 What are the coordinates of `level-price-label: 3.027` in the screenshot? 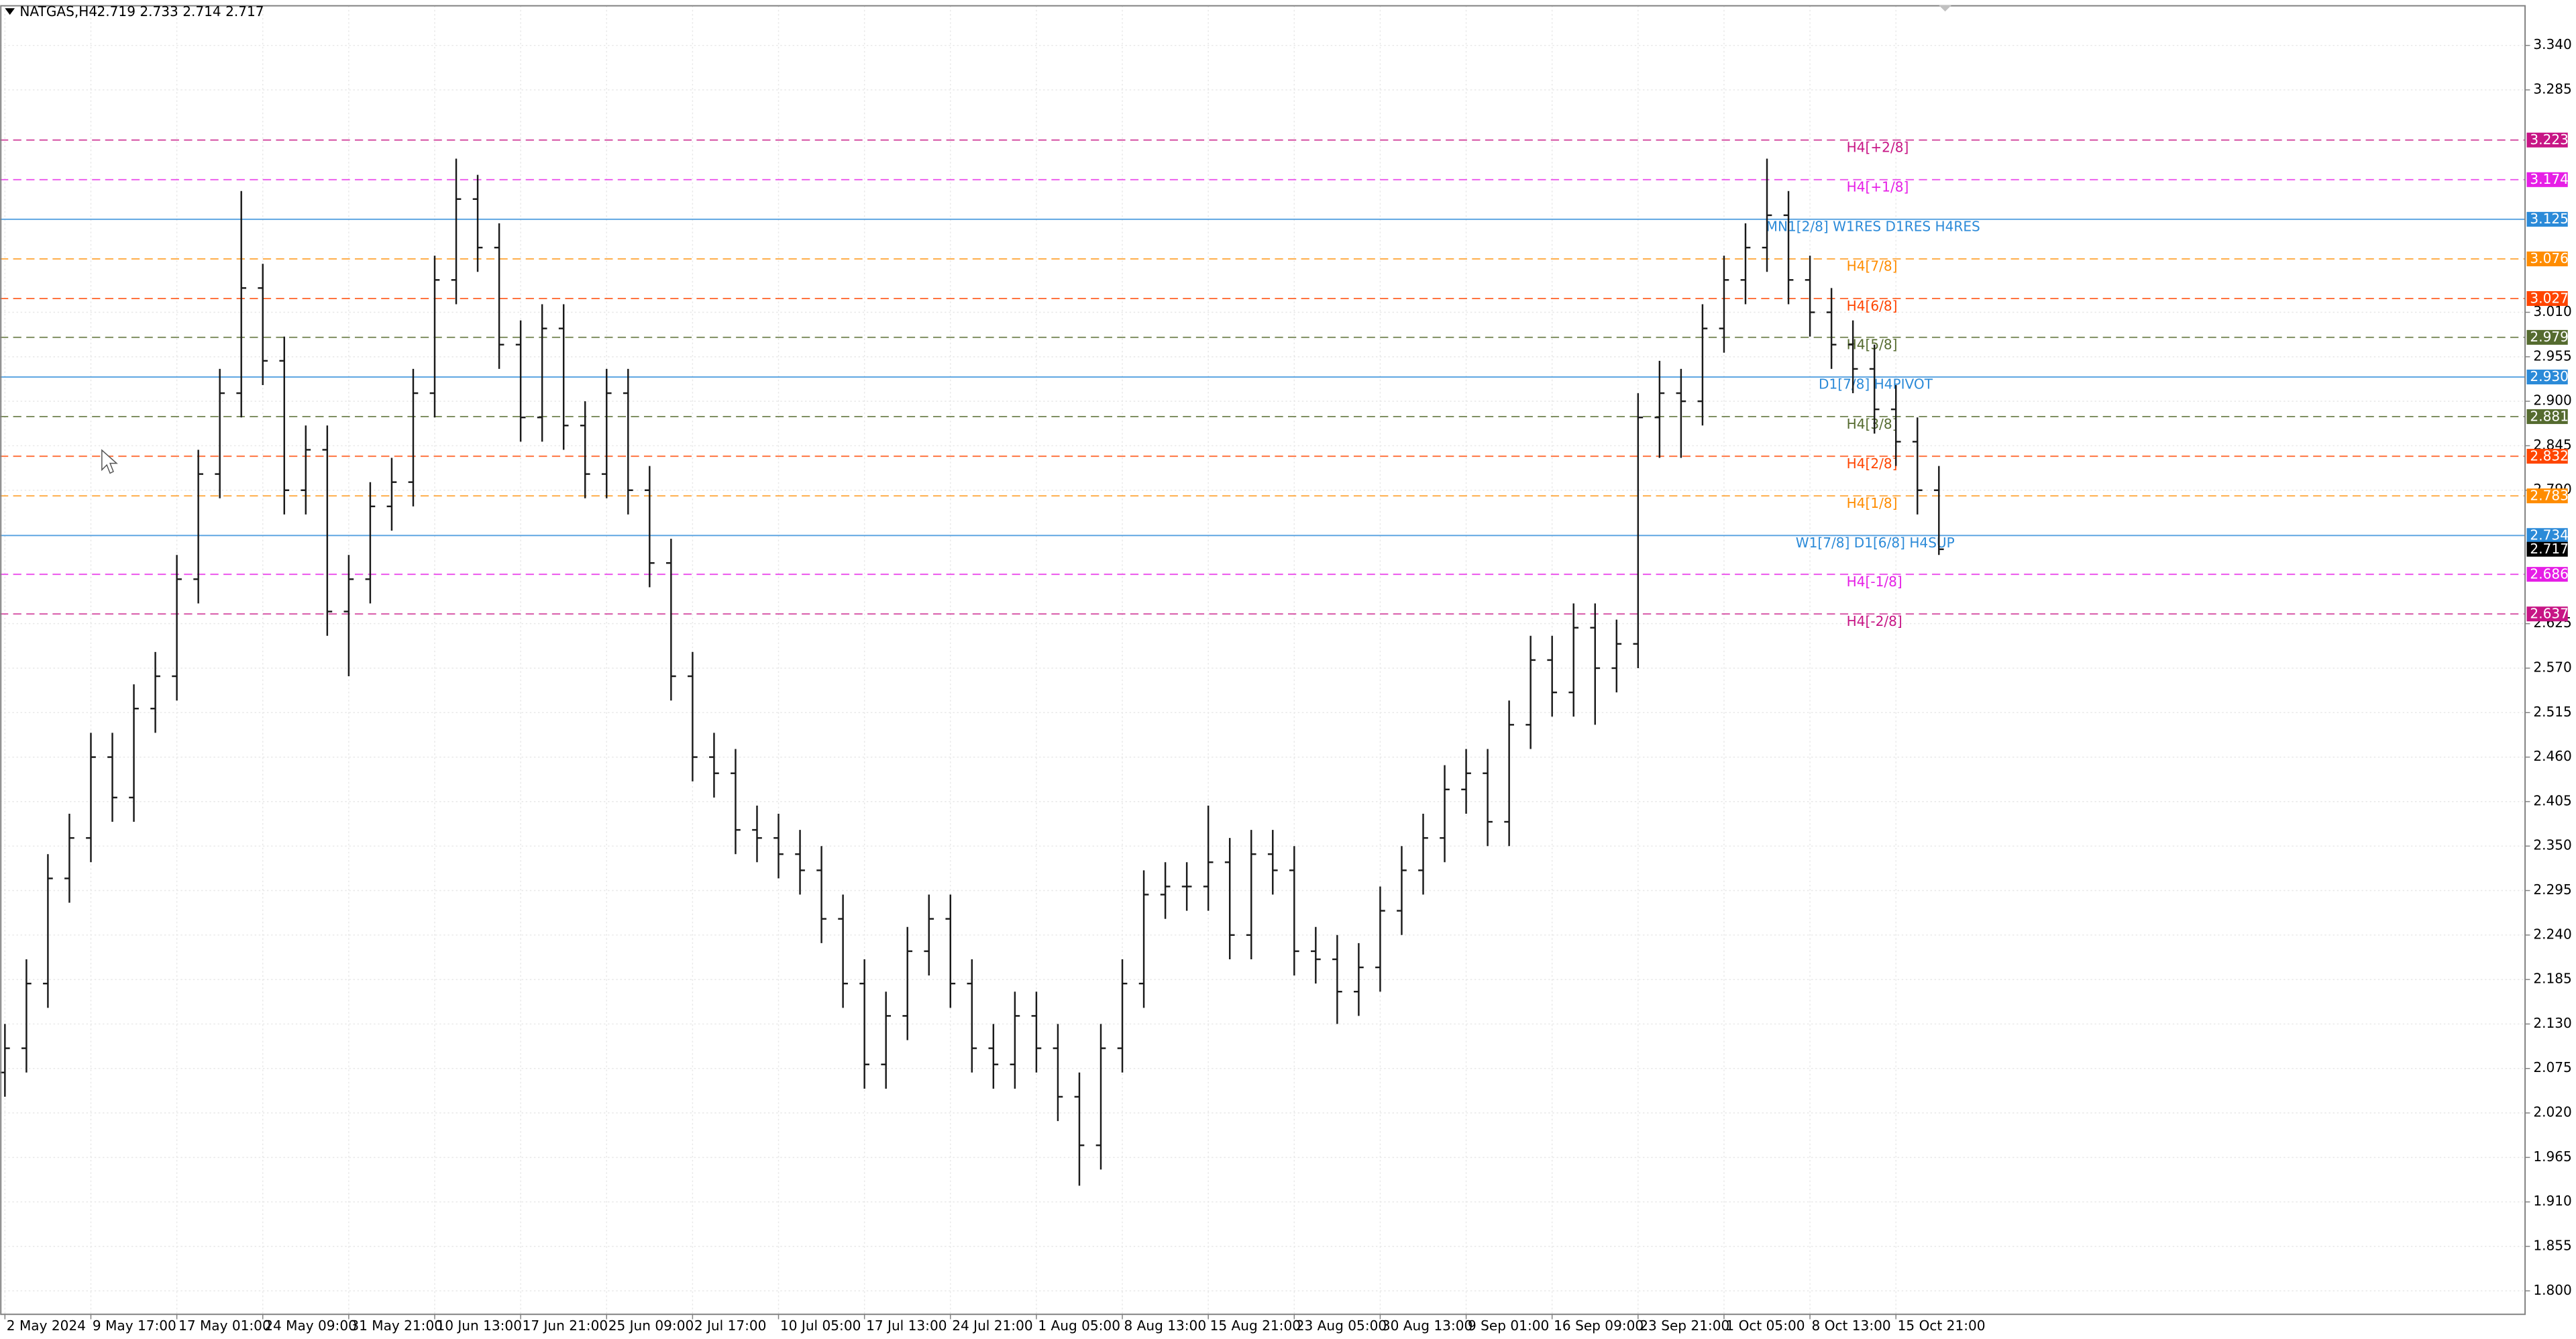 It's located at (2549, 298).